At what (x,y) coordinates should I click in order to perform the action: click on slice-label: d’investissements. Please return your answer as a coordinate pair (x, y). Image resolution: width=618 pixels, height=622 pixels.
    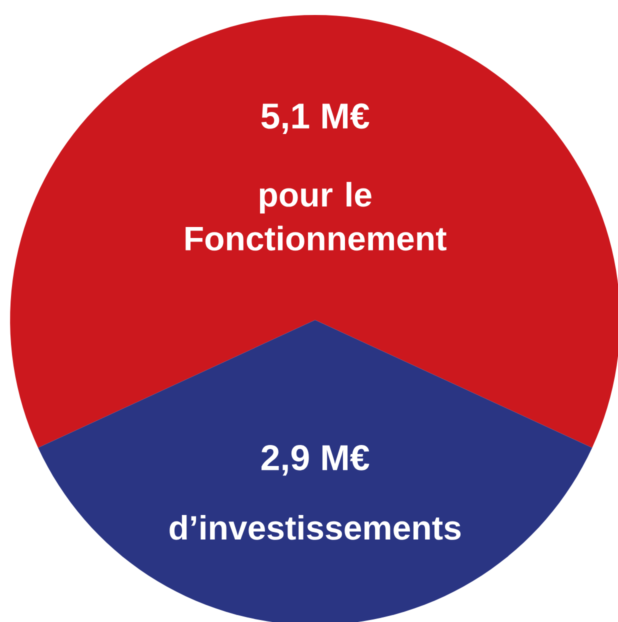
    Looking at the image, I should click on (315, 527).